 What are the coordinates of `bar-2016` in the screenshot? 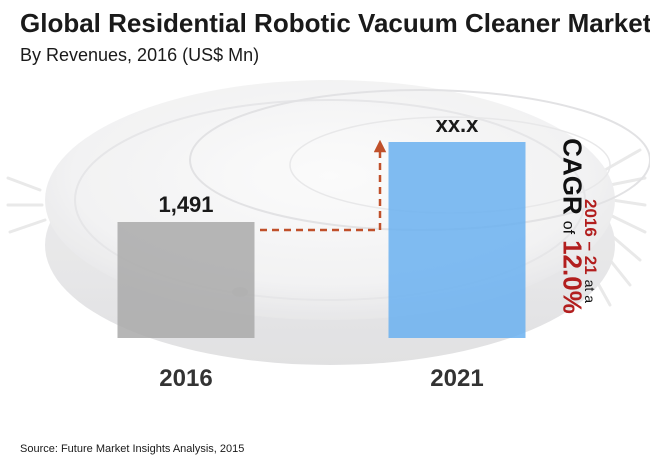 It's located at (186, 280).